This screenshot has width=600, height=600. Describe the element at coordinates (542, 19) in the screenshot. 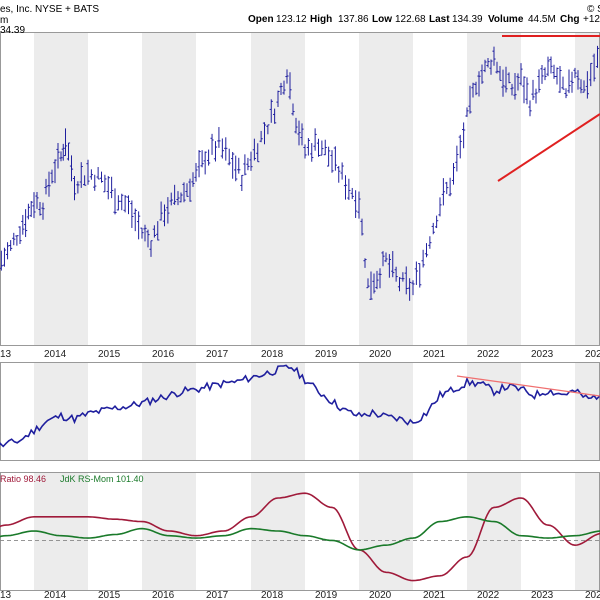

I see `volume-value: 44.5M` at that location.